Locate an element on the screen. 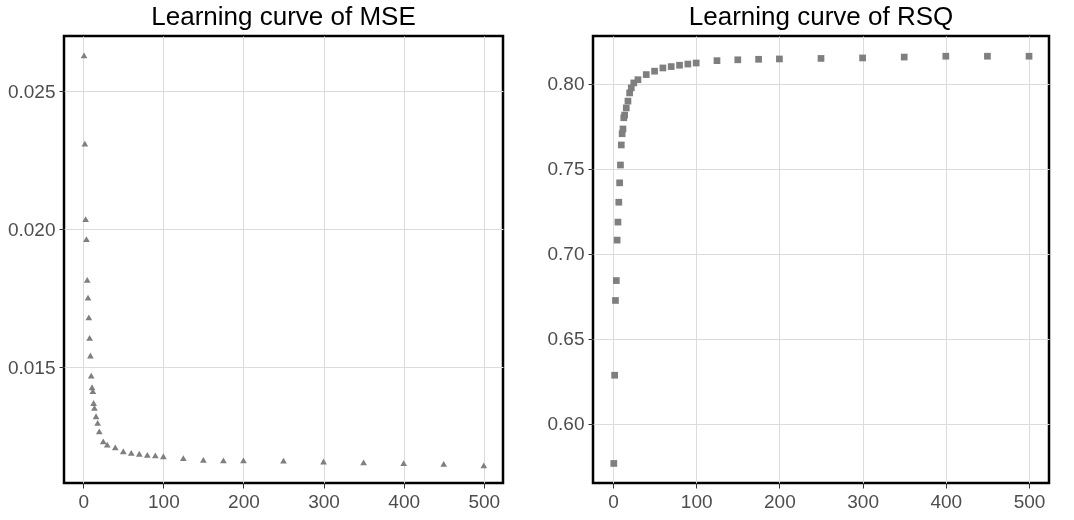 This screenshot has height=520, width=1074. y-tick-label: 0.015 is located at coordinates (31, 367).